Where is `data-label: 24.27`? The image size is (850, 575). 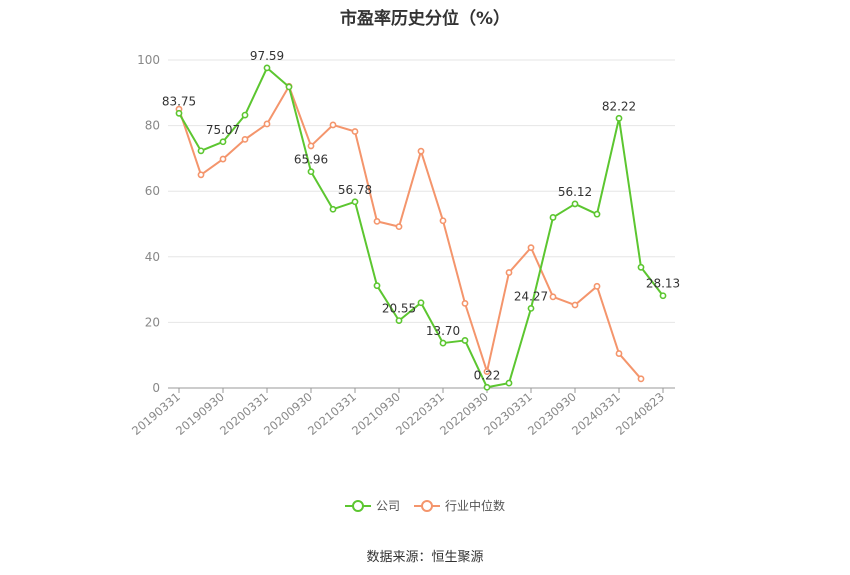 data-label: 24.27 is located at coordinates (531, 296).